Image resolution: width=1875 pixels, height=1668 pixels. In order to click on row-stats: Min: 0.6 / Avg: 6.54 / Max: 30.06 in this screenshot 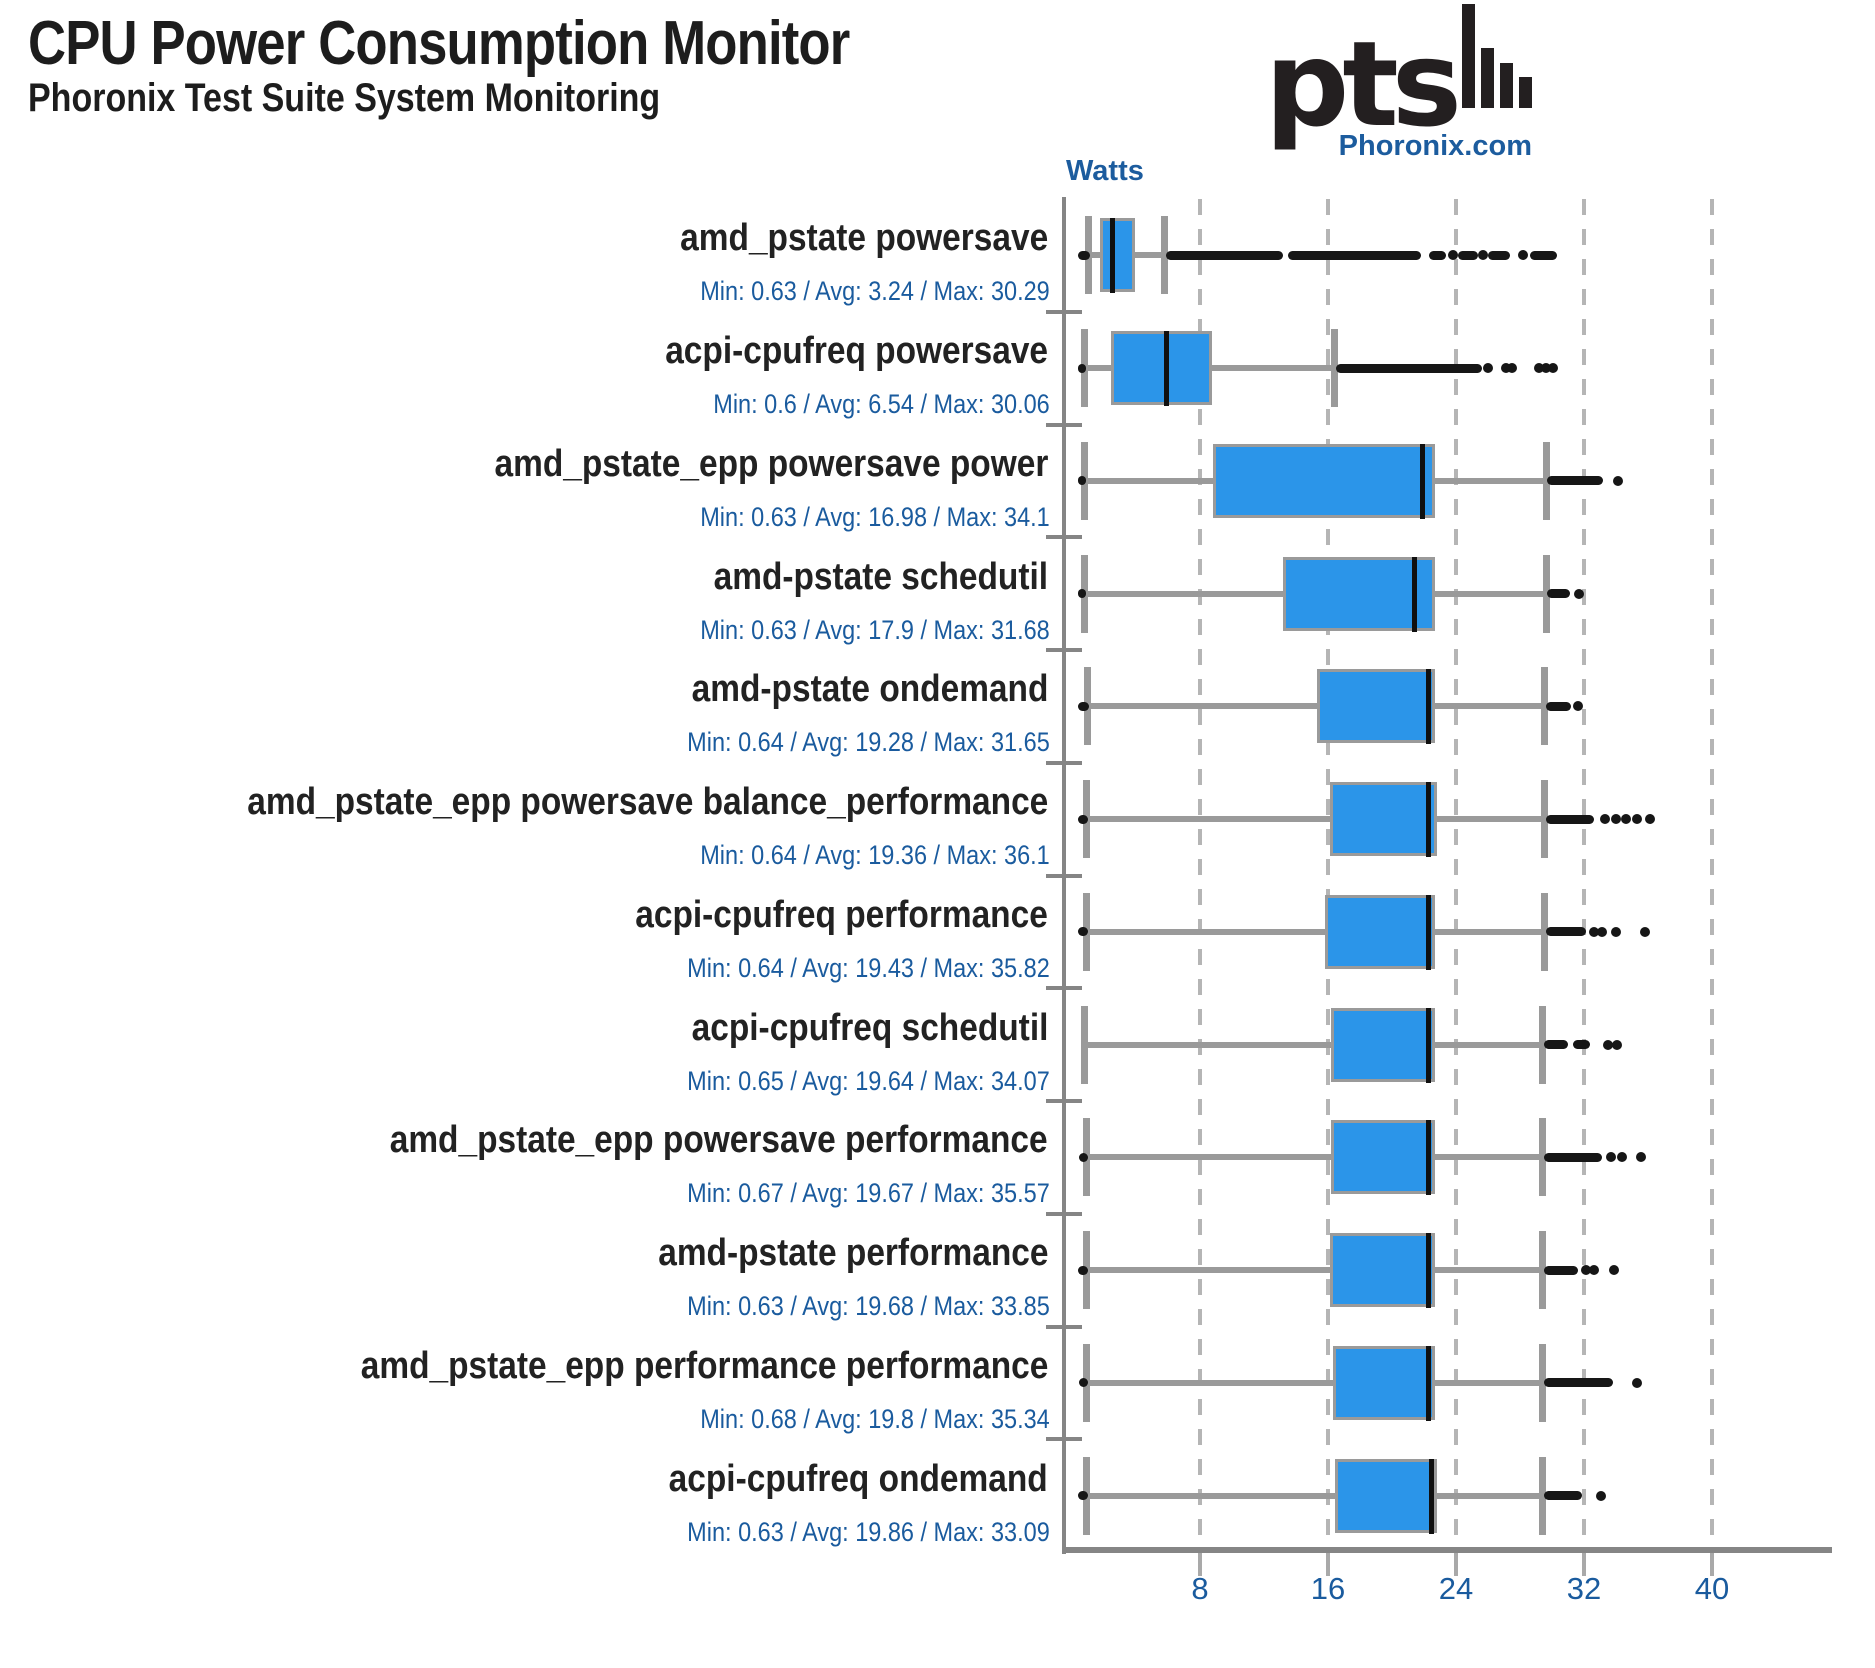, I will do `click(881, 404)`.